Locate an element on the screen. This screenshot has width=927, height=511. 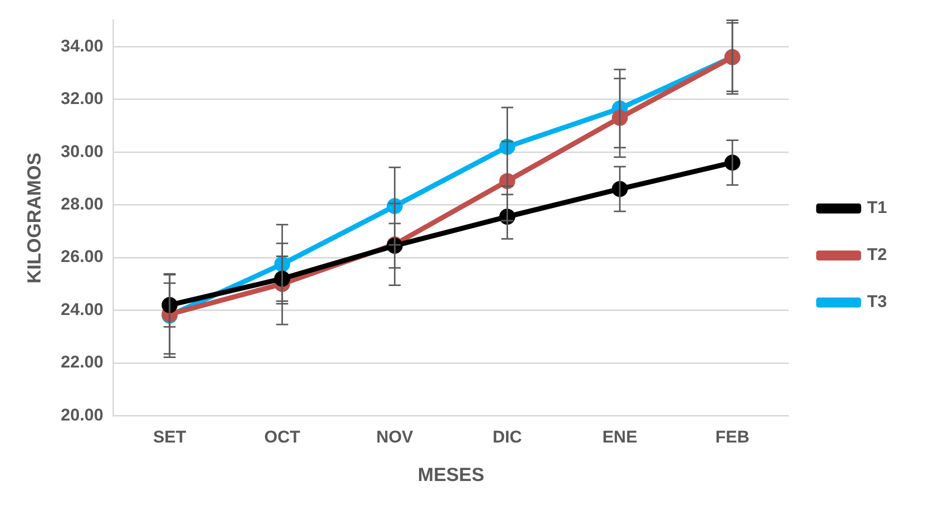
legend-label: T1 is located at coordinates (877, 208).